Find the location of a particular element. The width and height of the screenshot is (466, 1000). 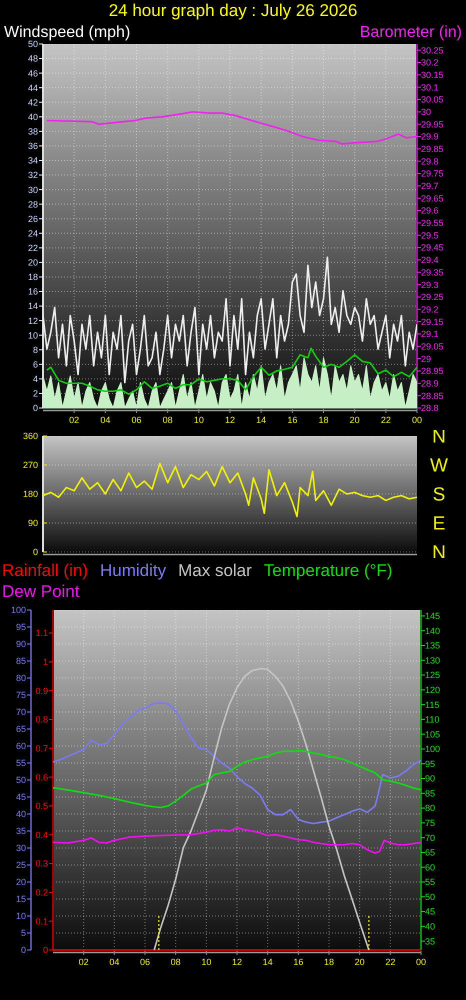

y3-tick-label: 0.1 is located at coordinates (41, 921).